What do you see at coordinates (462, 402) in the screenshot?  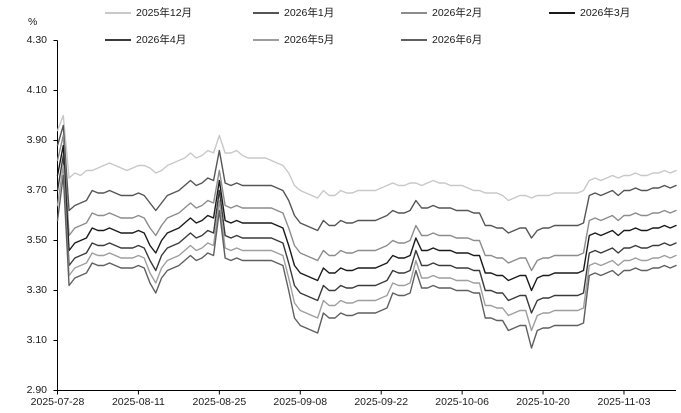 I see `x-tick-label: 2025-10-06` at bounding box center [462, 402].